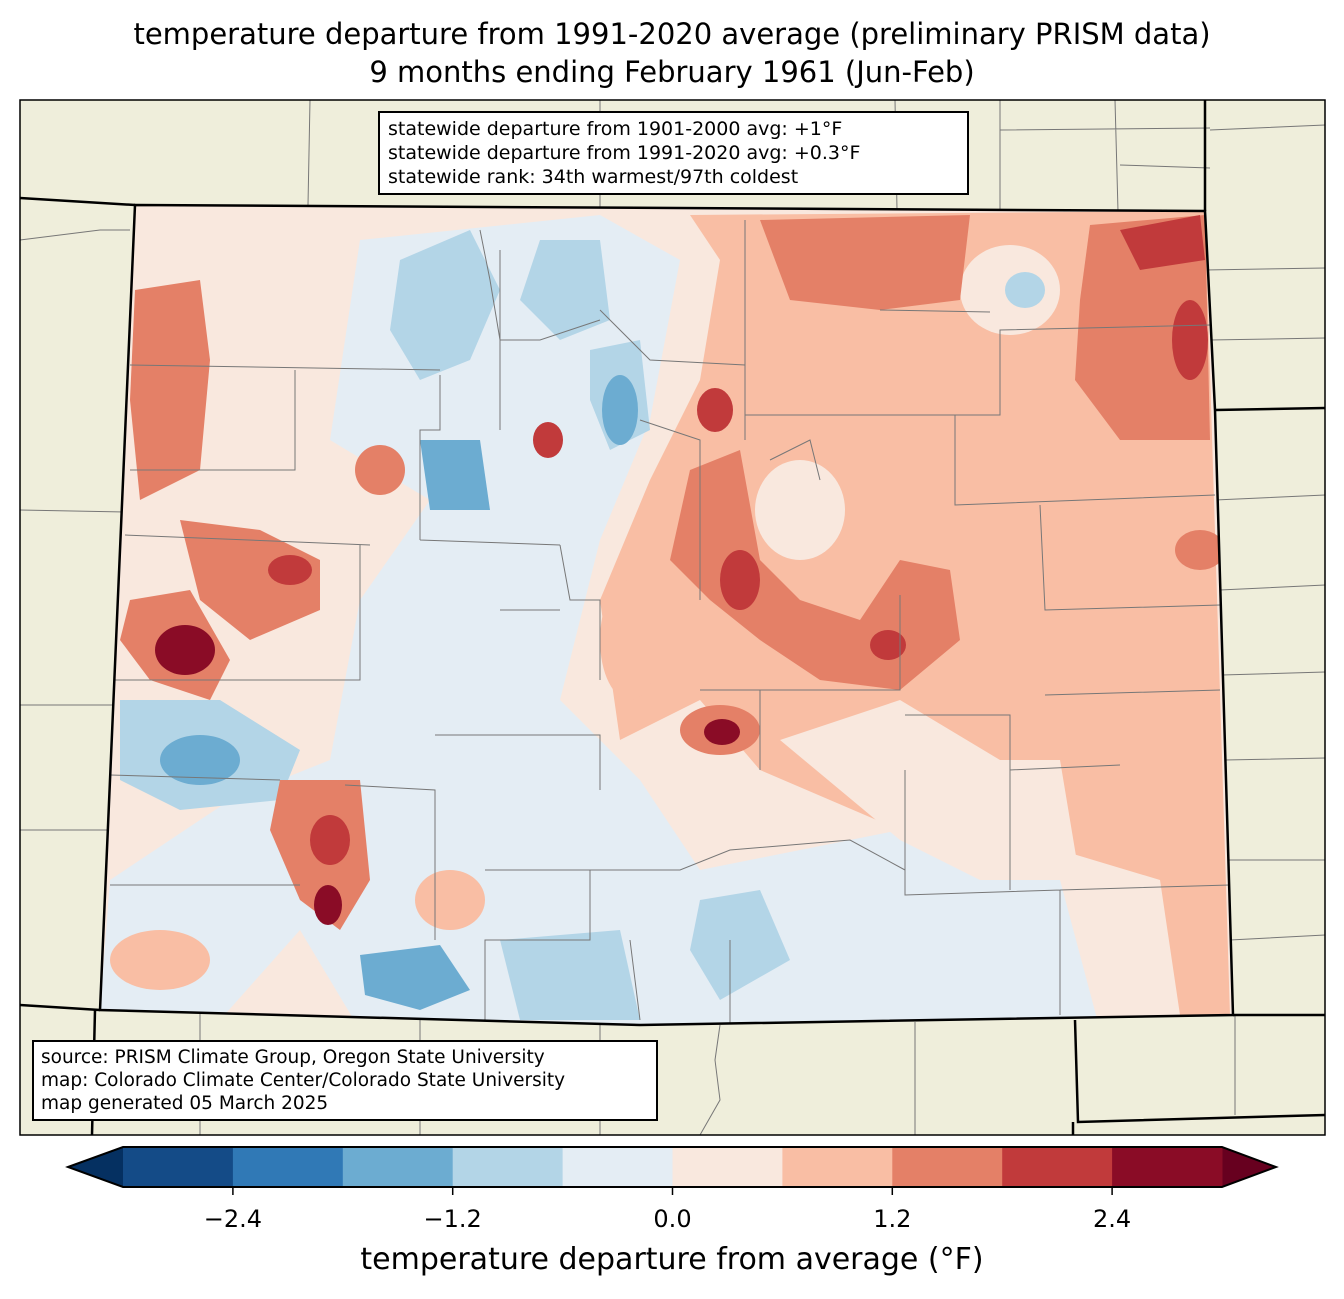 The height and width of the screenshot is (1299, 1344). I want to click on colorbar-outline, so click(672, 1167).